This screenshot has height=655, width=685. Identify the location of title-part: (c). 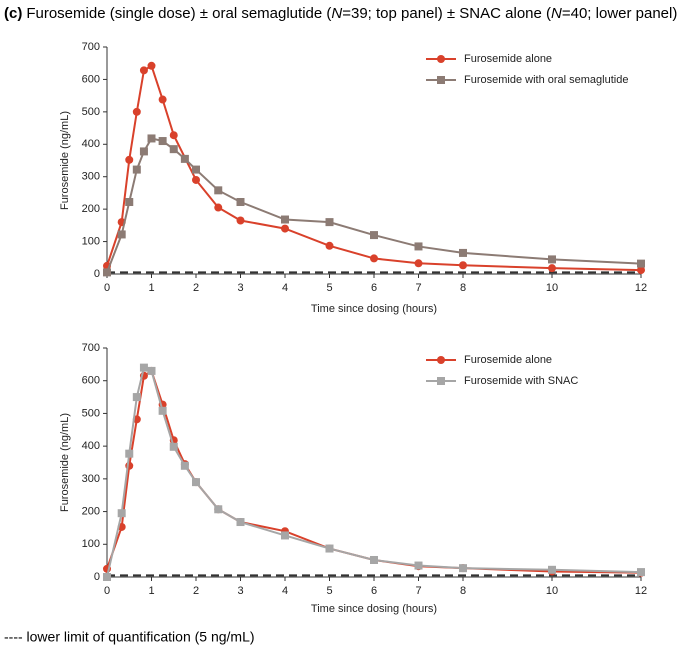
(13, 13).